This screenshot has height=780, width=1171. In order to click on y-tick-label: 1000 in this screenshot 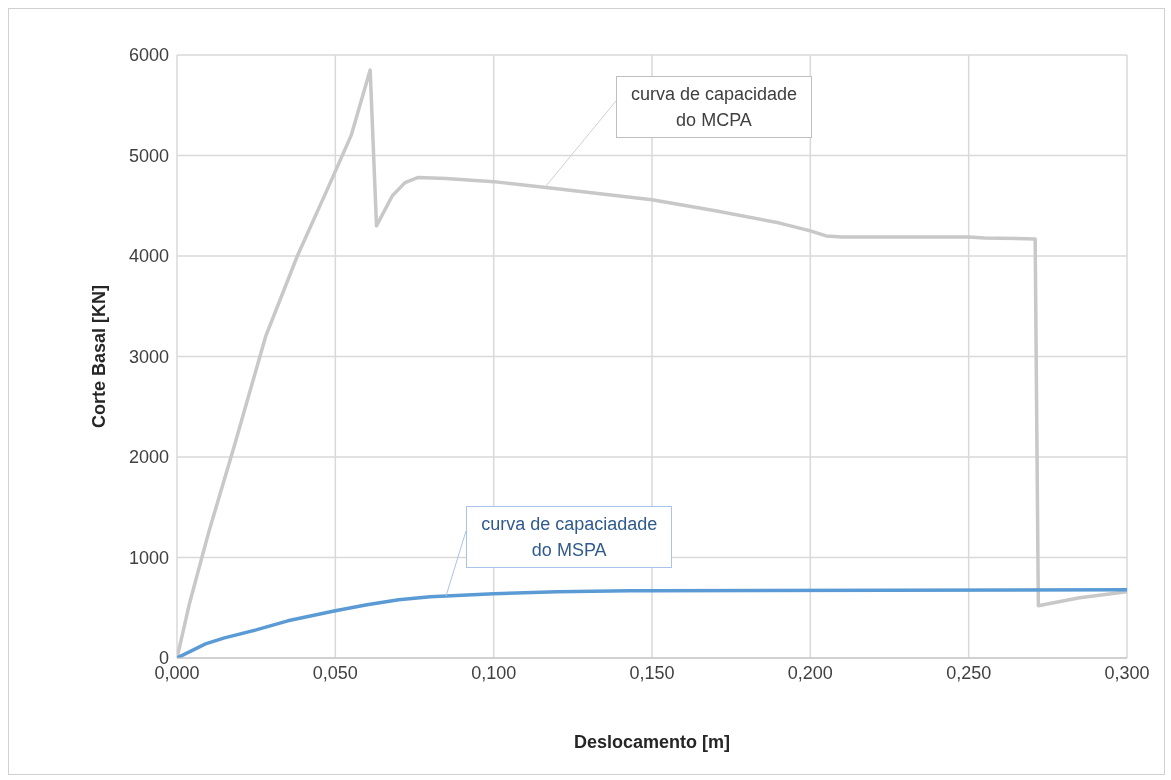, I will do `click(148, 557)`.